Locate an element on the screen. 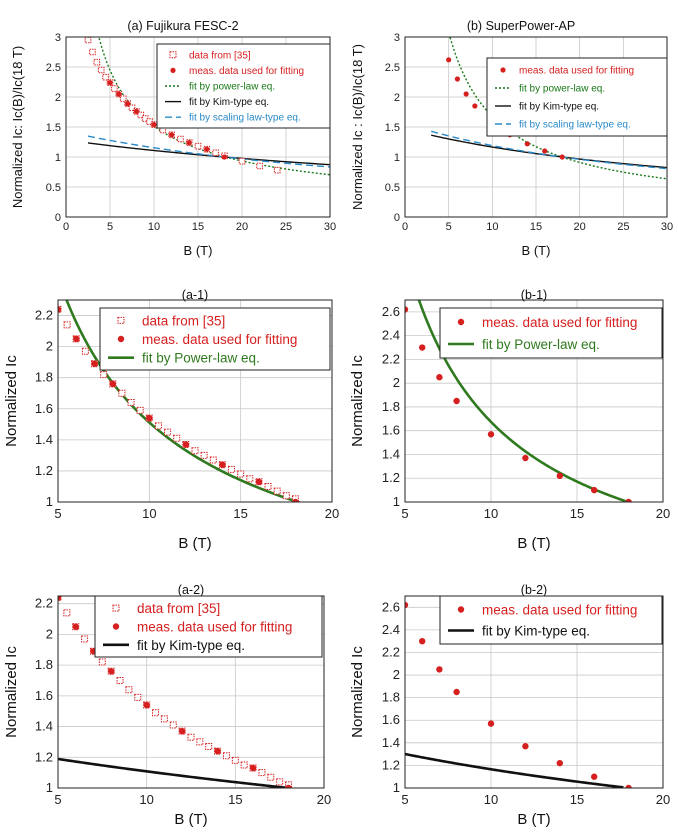 The height and width of the screenshot is (833, 678). legend-entry-label: fit by power-law eq. is located at coordinates (562, 89).